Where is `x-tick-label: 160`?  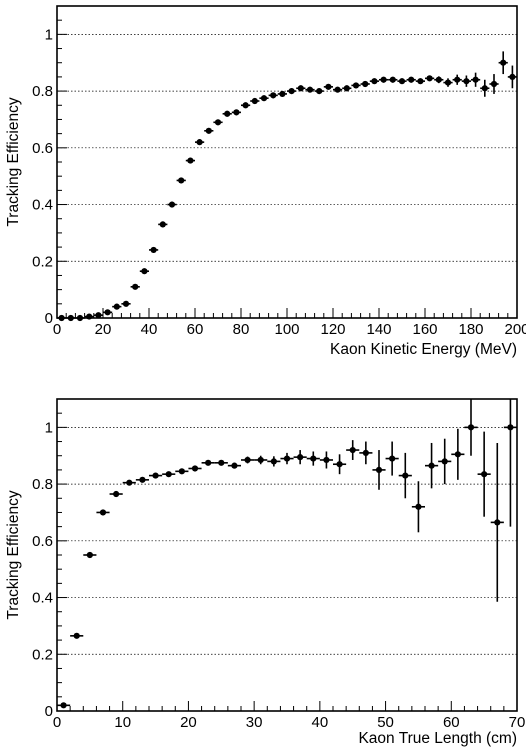
x-tick-label: 160 is located at coordinates (424, 329).